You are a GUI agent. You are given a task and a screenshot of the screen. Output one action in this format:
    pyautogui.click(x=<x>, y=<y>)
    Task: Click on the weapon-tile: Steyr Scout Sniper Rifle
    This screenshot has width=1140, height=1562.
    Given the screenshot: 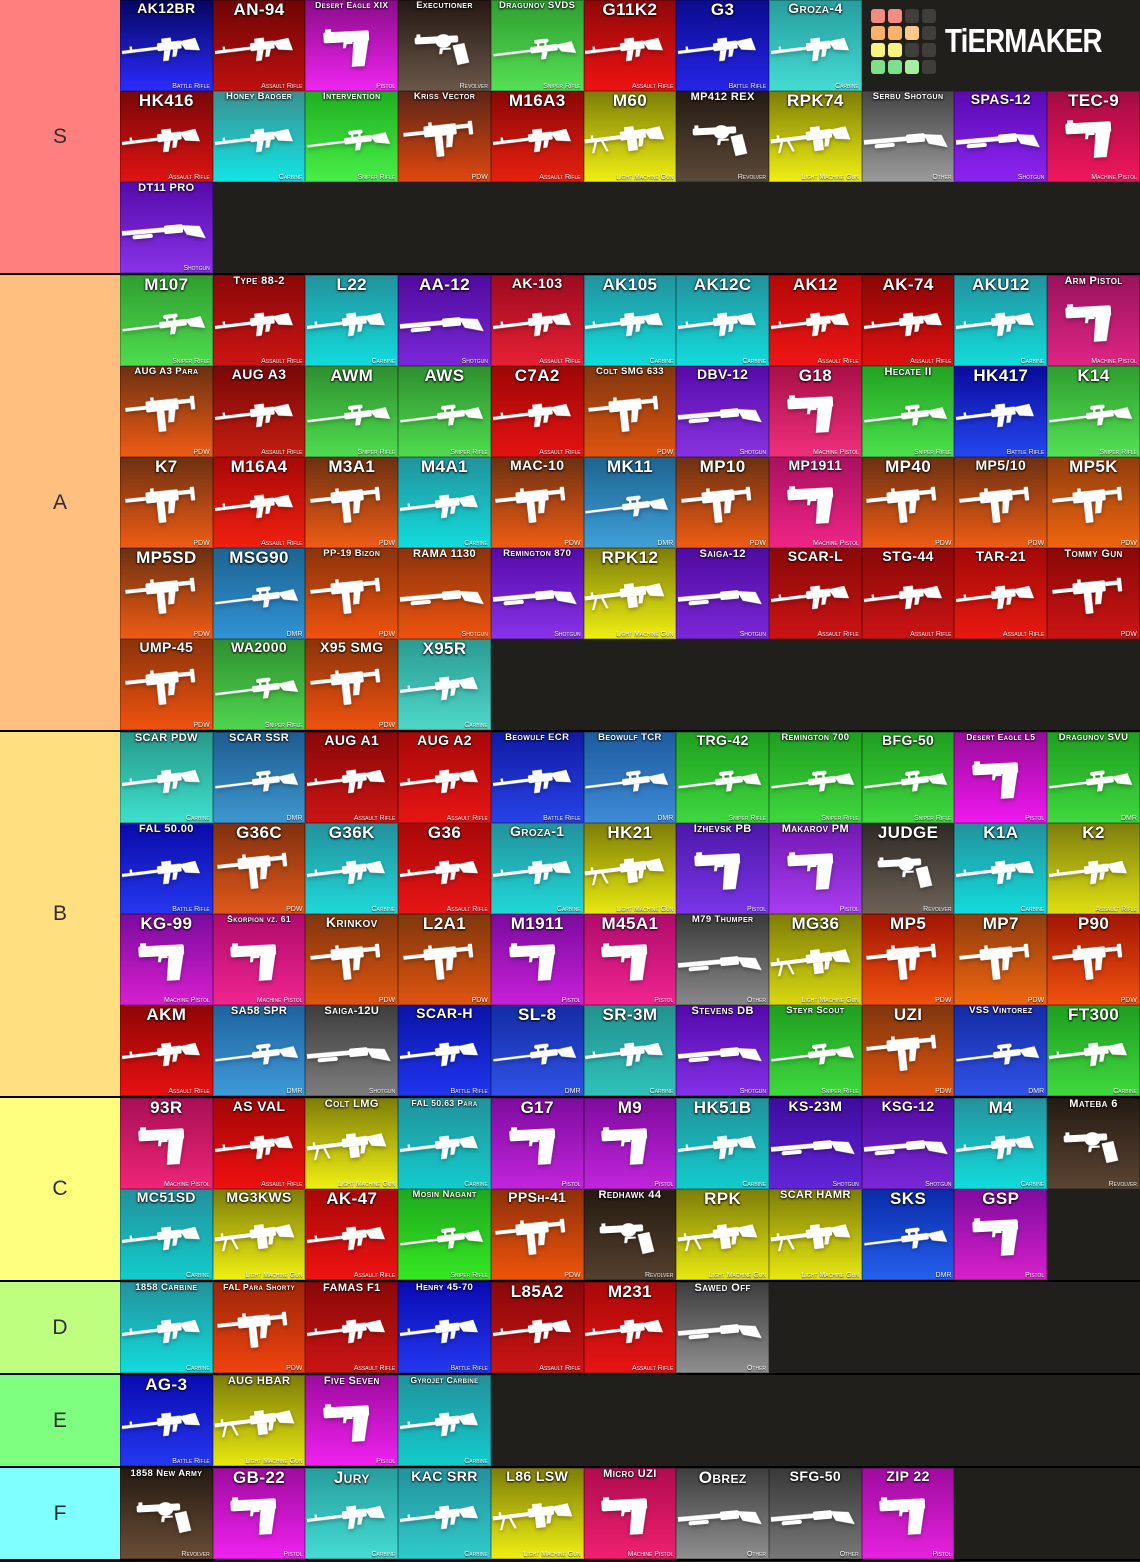 What is the action you would take?
    pyautogui.click(x=815, y=1050)
    